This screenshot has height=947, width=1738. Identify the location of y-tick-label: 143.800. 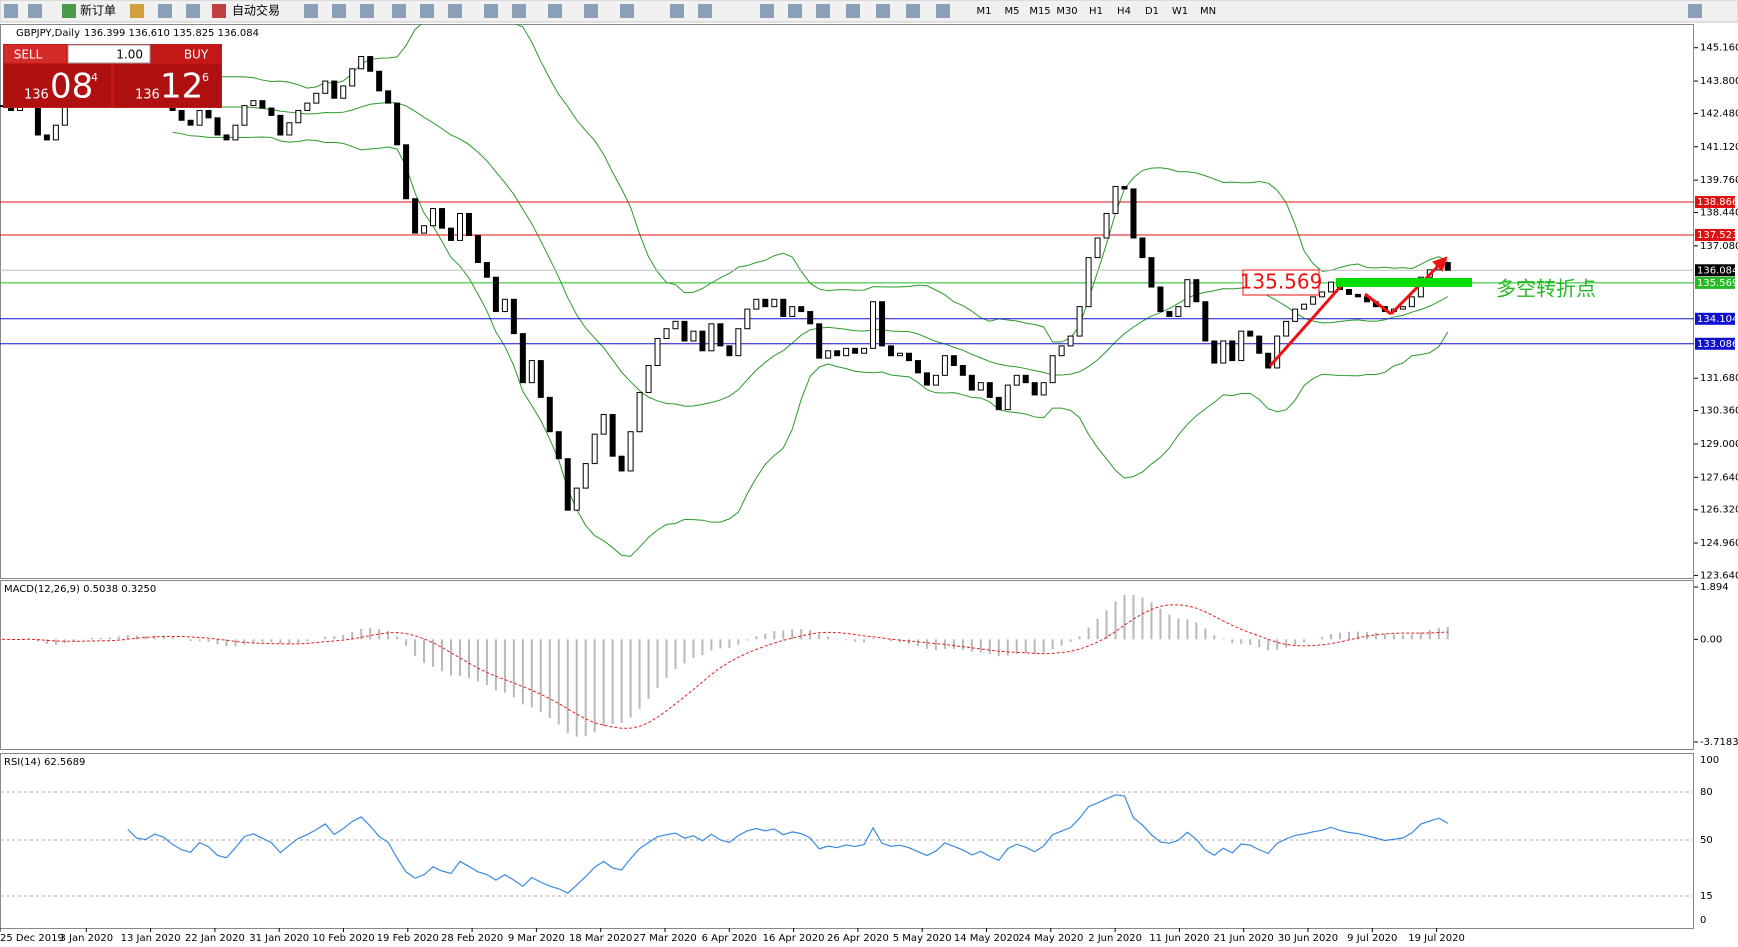
(1719, 81).